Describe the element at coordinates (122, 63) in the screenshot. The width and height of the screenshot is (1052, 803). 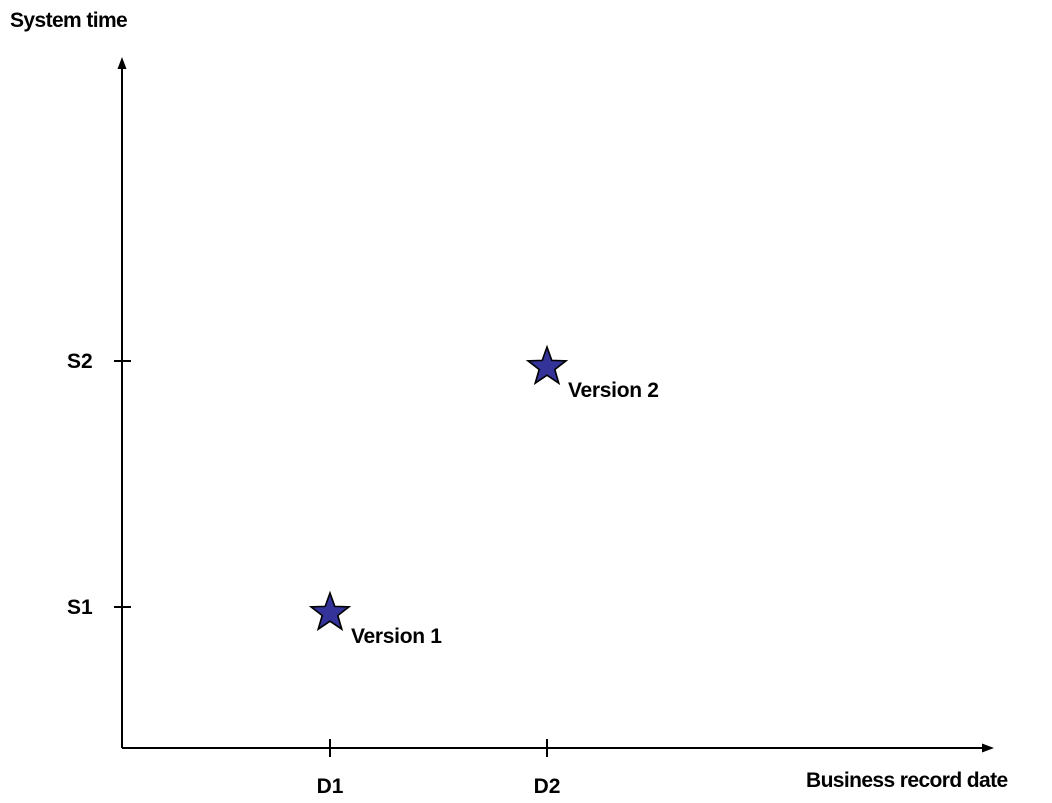
I see `y-axis-arrowhead` at that location.